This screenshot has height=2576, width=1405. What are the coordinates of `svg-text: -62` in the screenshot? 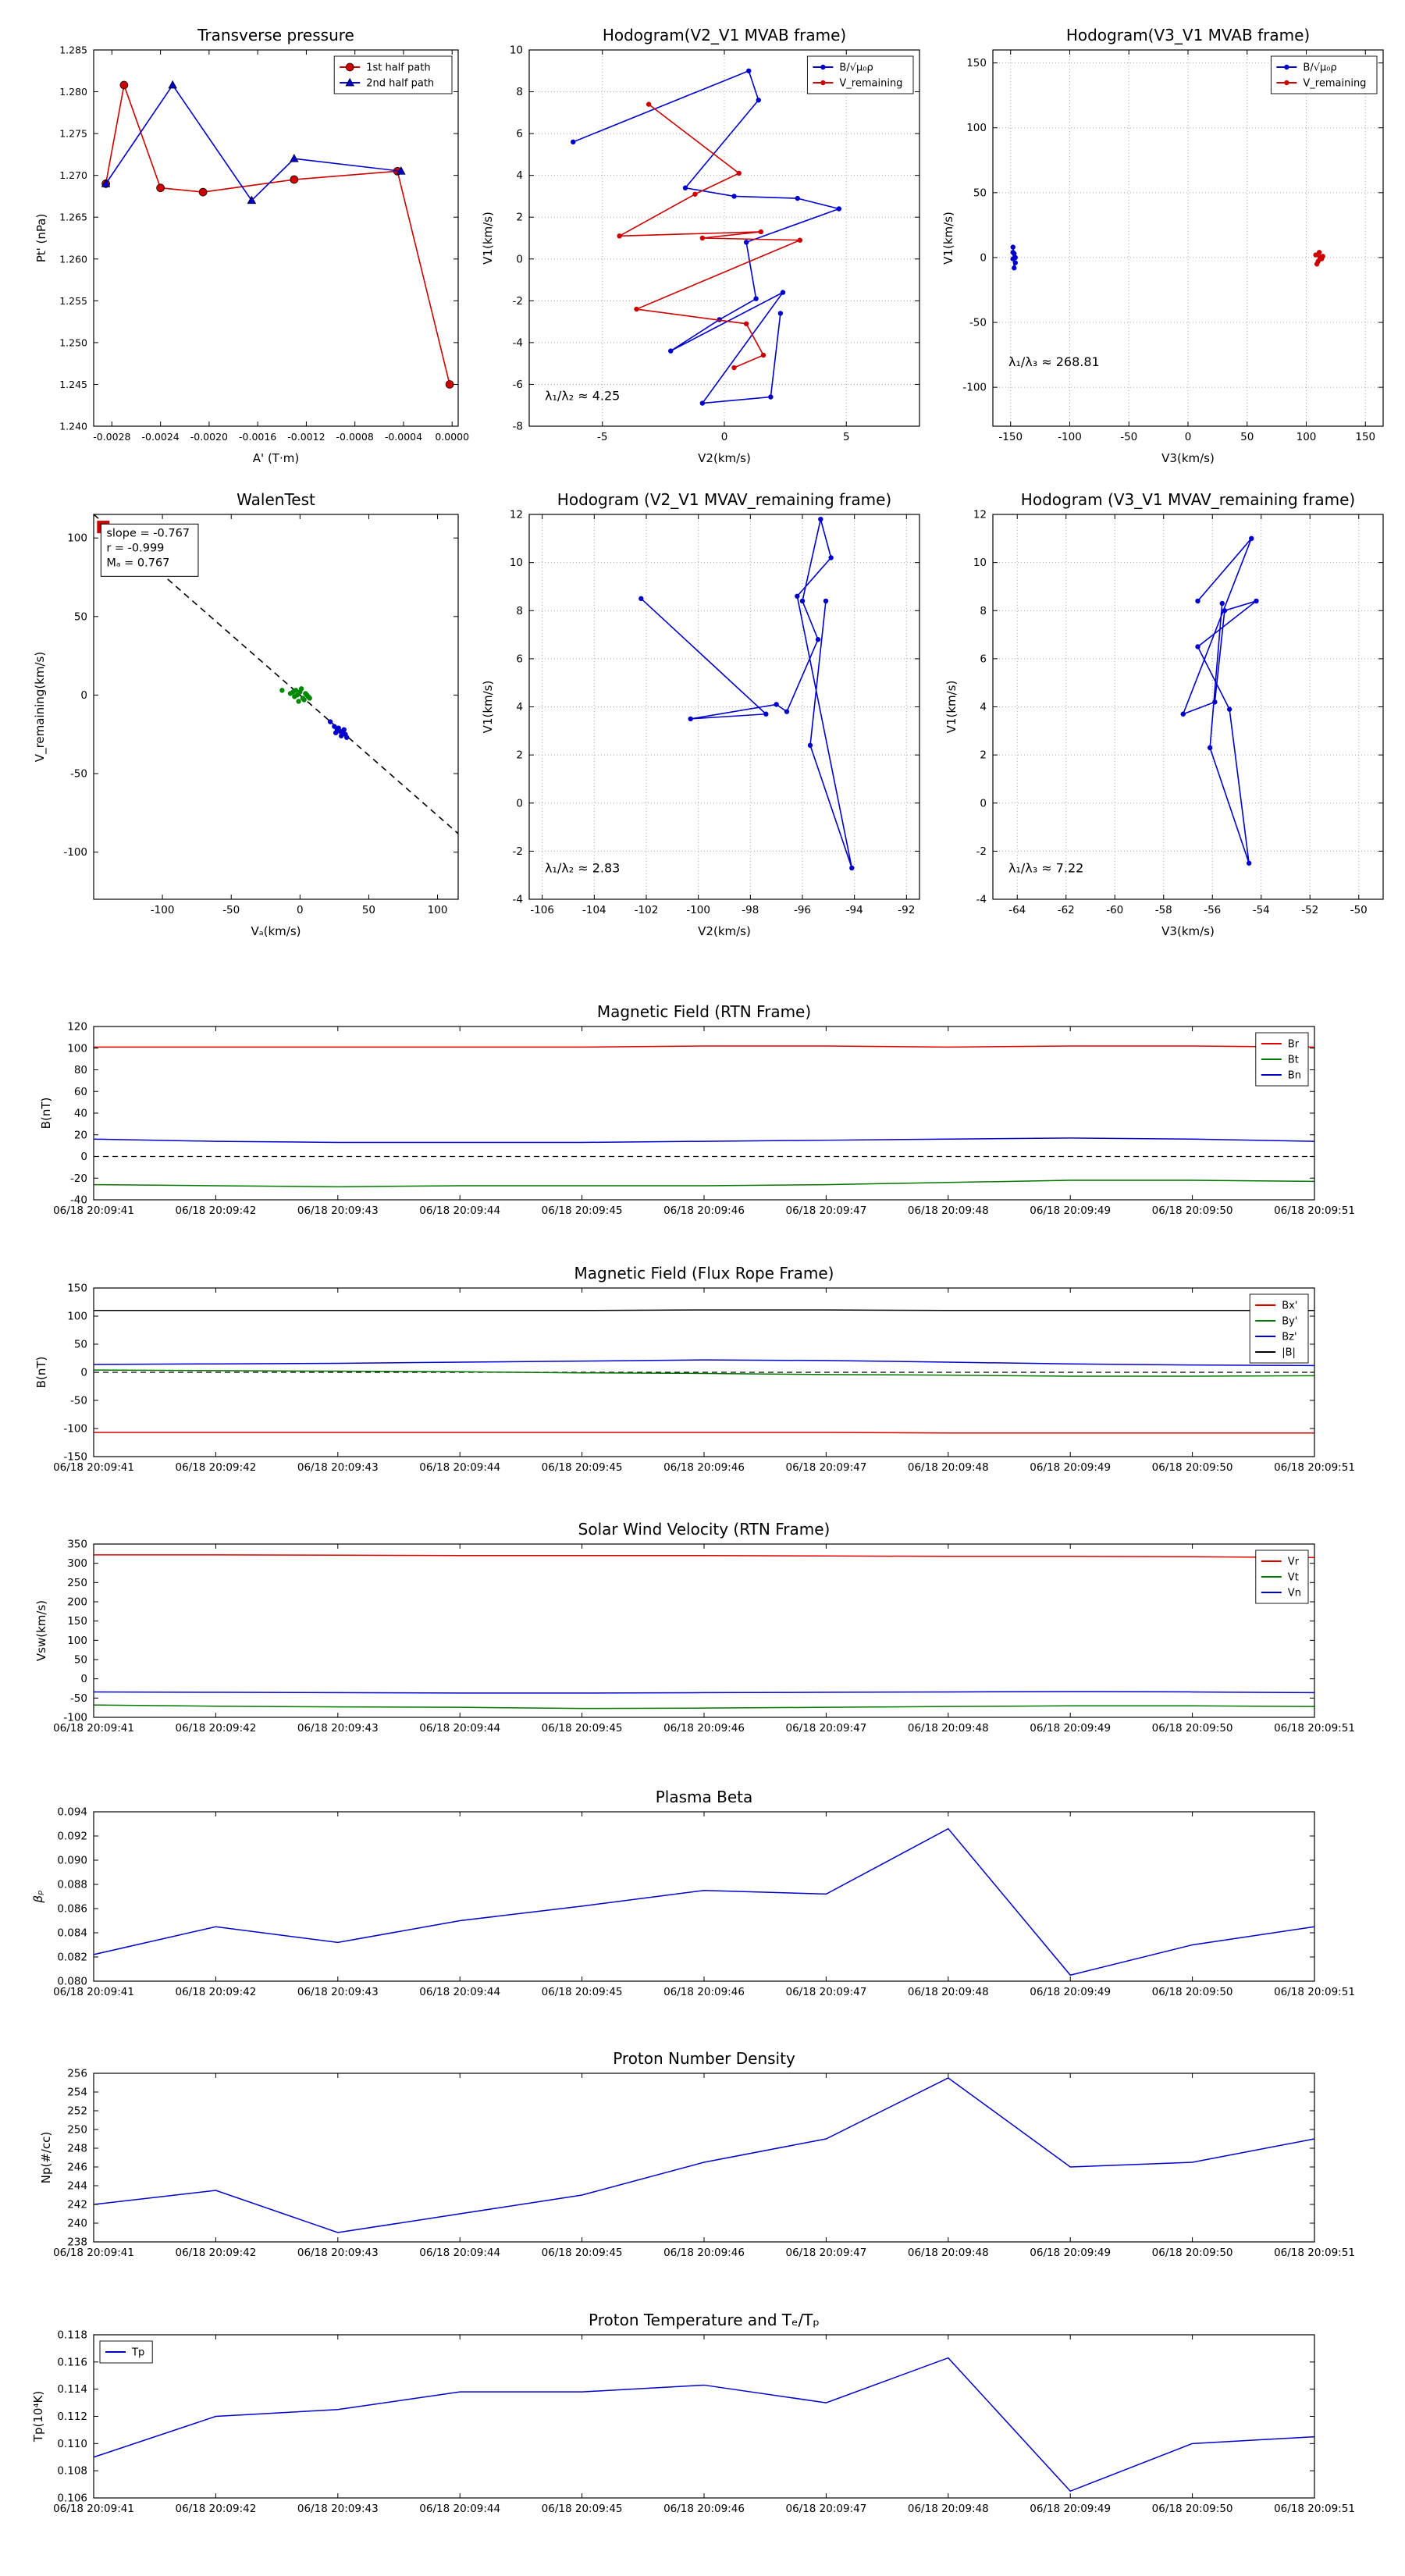 It's located at (1067, 910).